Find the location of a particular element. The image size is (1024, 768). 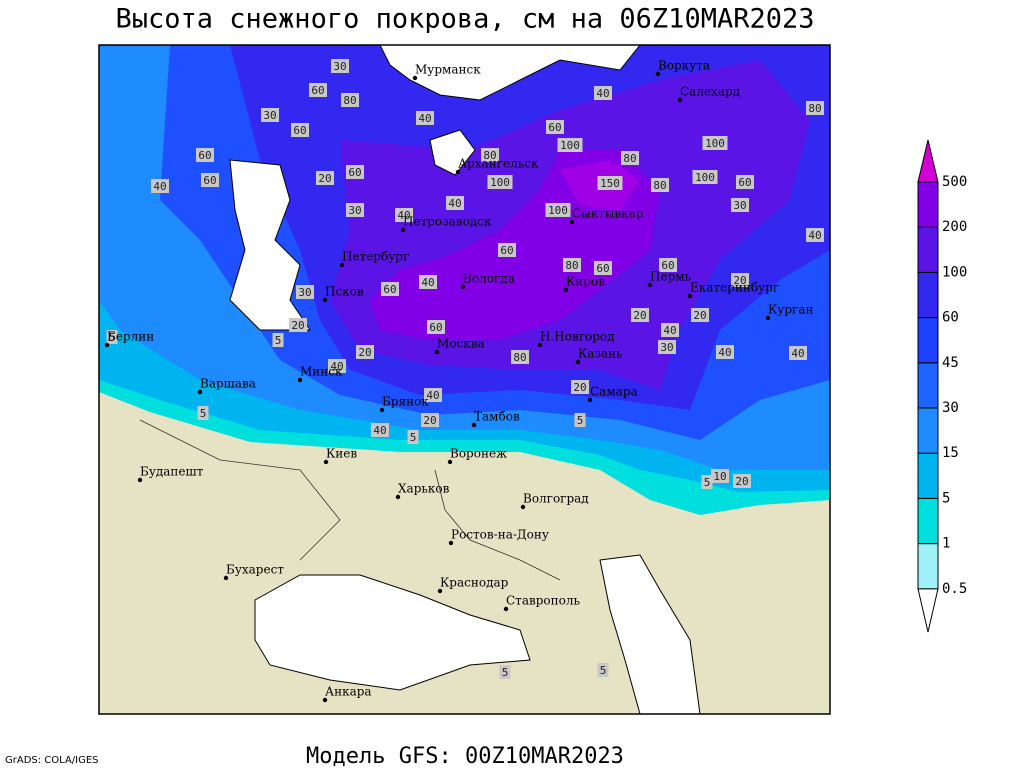

city-label: Будапешт is located at coordinates (172, 472).